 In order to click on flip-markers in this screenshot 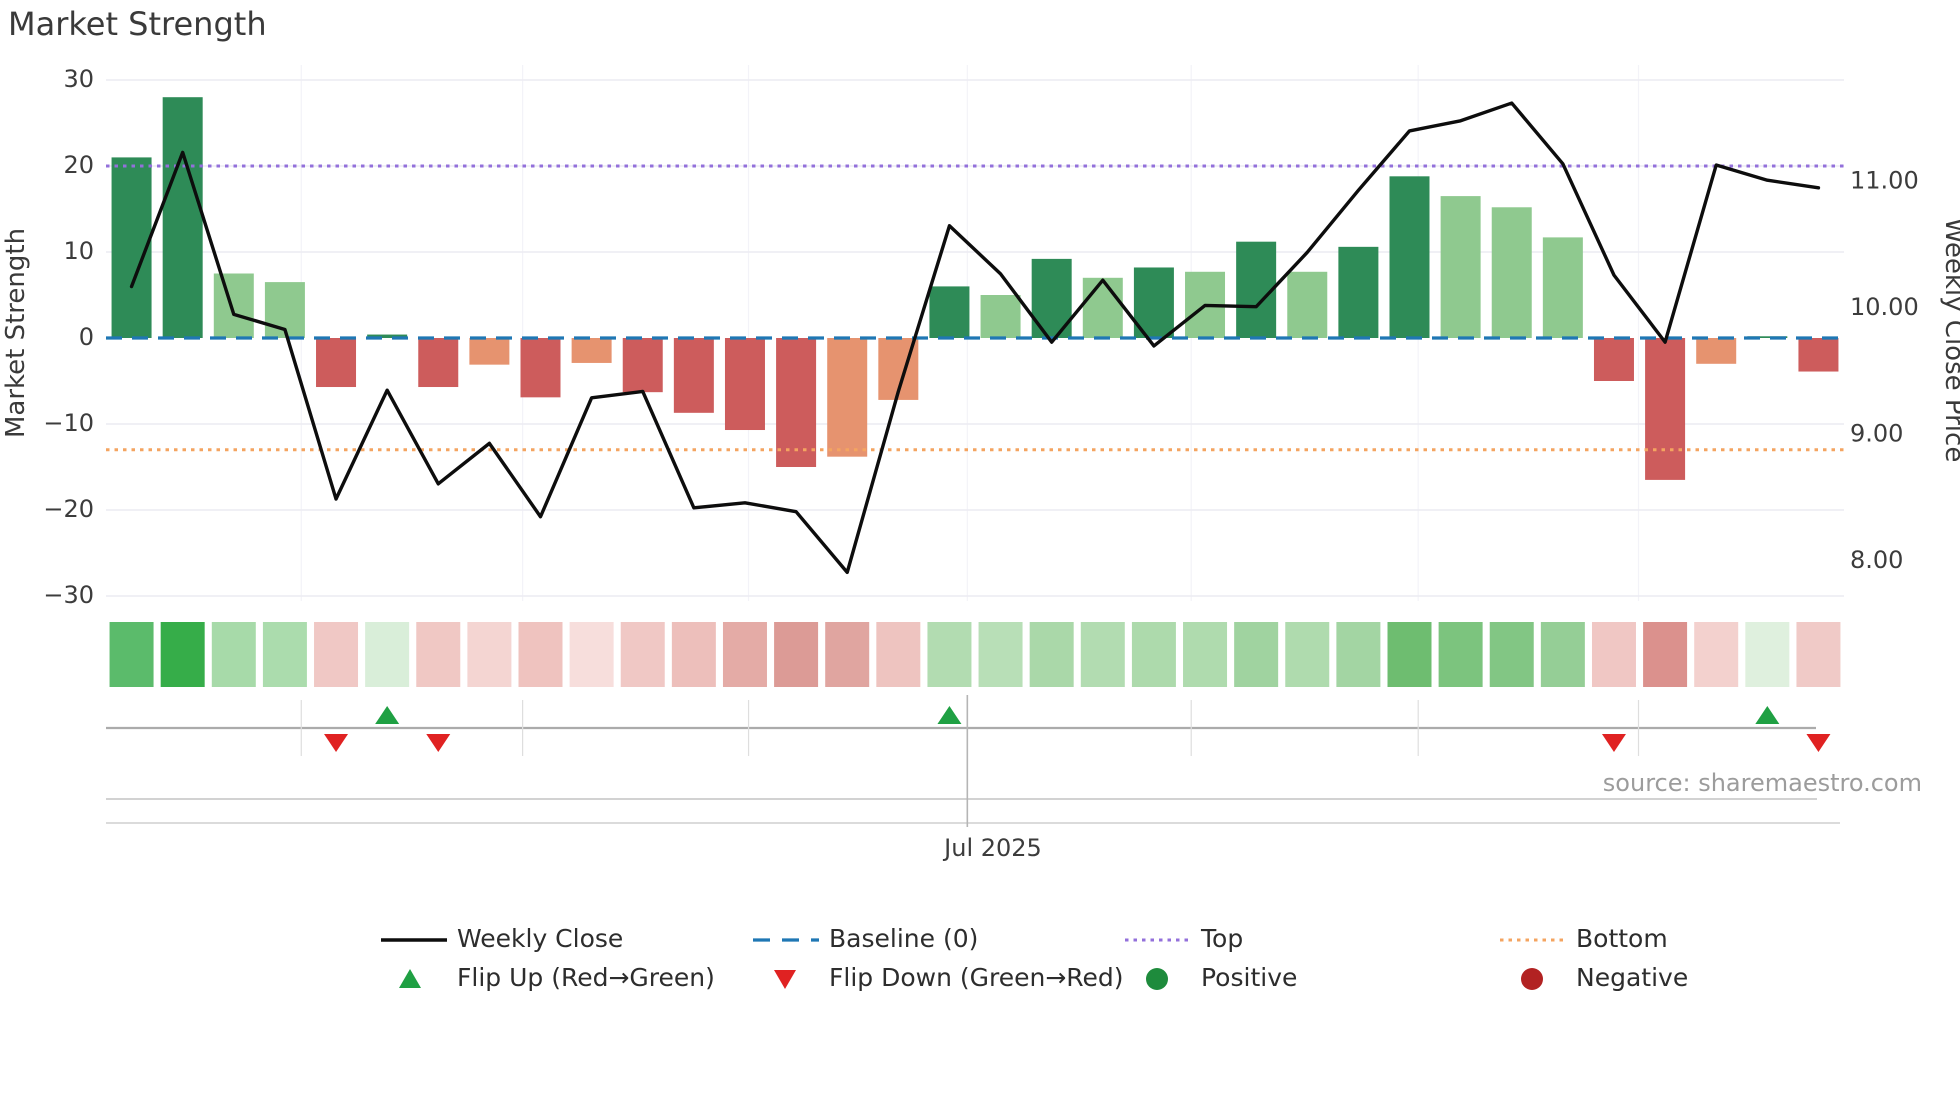, I will do `click(1077, 729)`.